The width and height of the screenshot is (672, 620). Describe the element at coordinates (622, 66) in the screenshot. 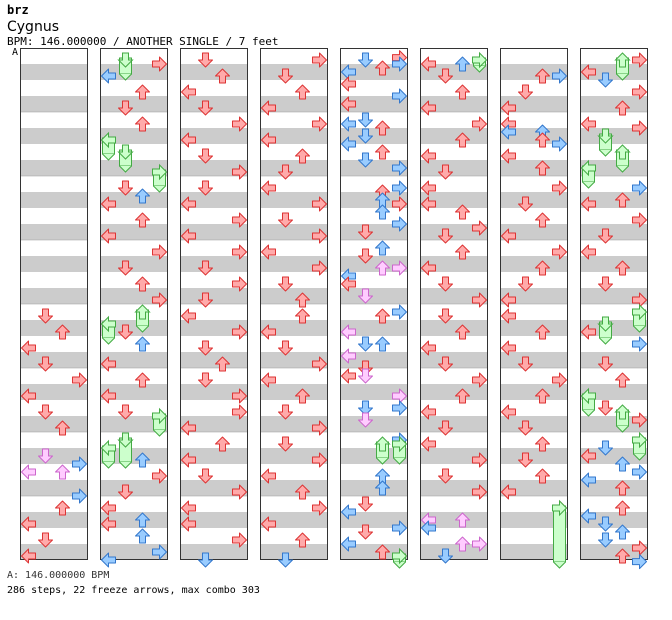

I see `freeze-body` at that location.